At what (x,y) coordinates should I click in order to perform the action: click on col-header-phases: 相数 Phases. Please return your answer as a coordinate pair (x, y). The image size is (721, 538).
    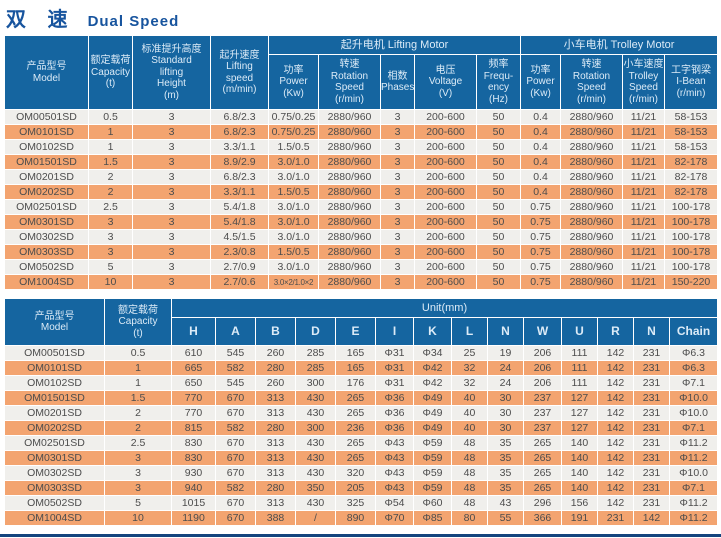
    Looking at the image, I should click on (397, 82).